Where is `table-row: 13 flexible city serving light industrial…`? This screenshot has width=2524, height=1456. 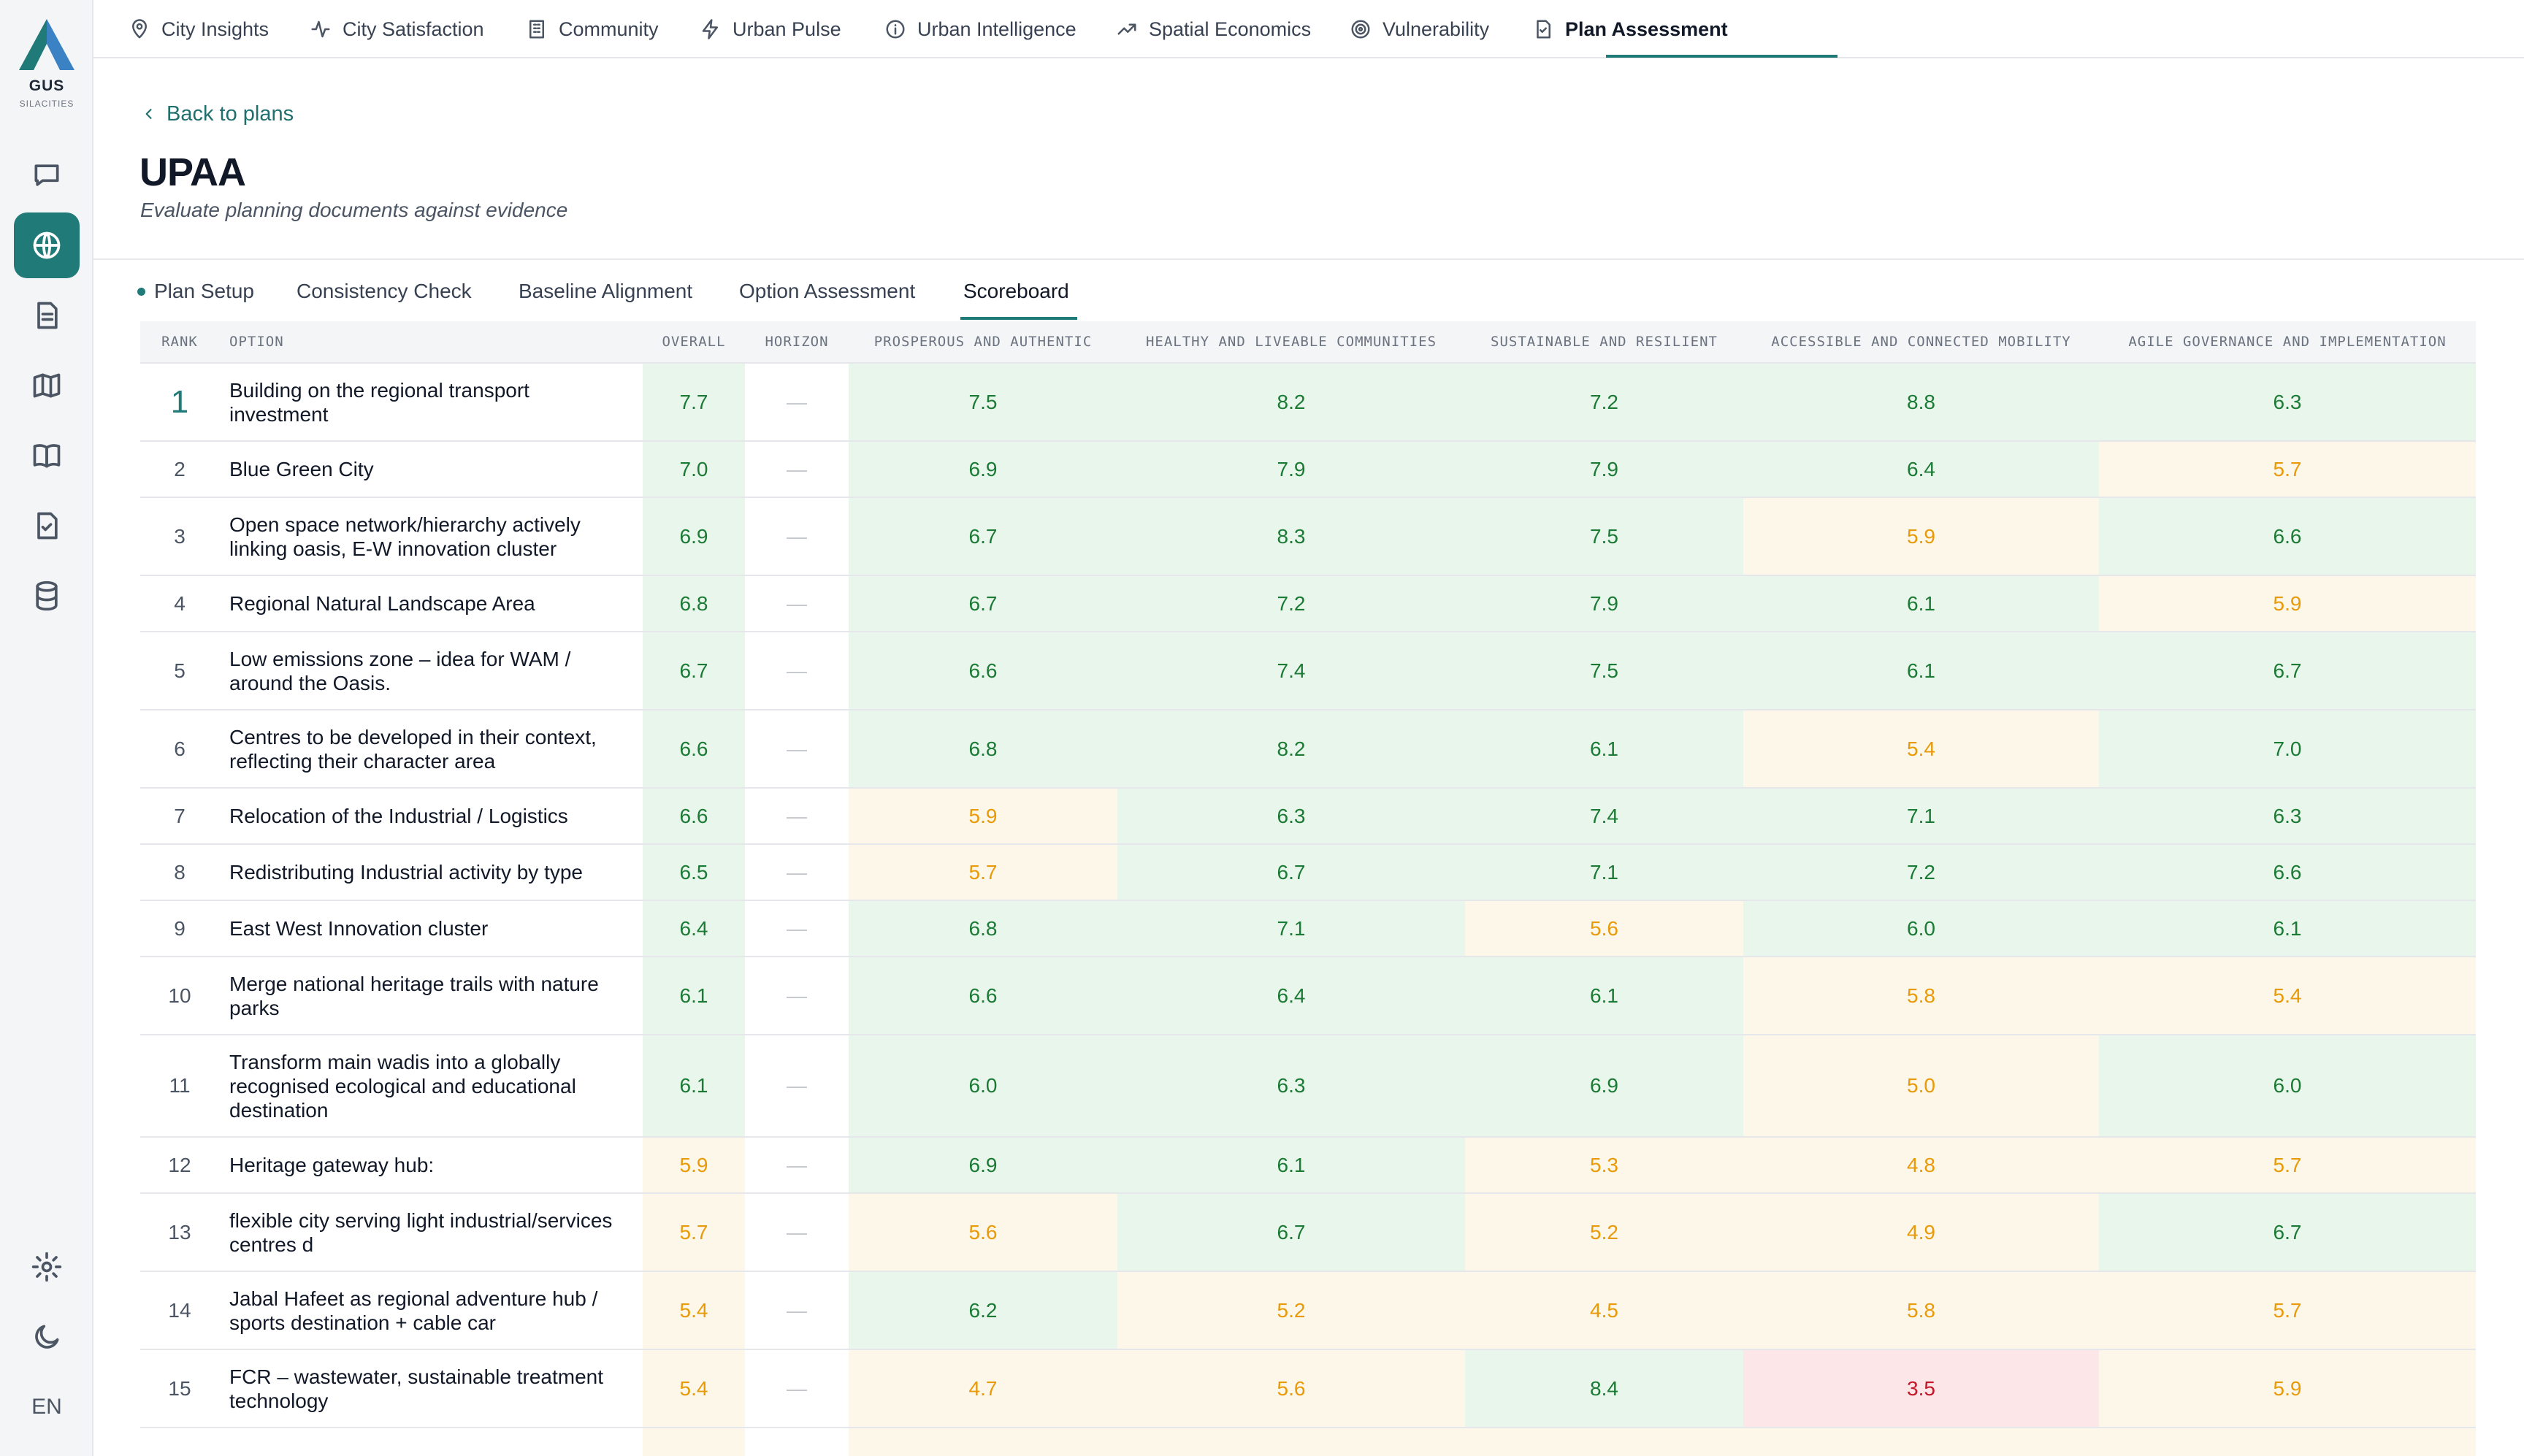
table-row: 13 flexible city serving light industrial… is located at coordinates (1308, 1232).